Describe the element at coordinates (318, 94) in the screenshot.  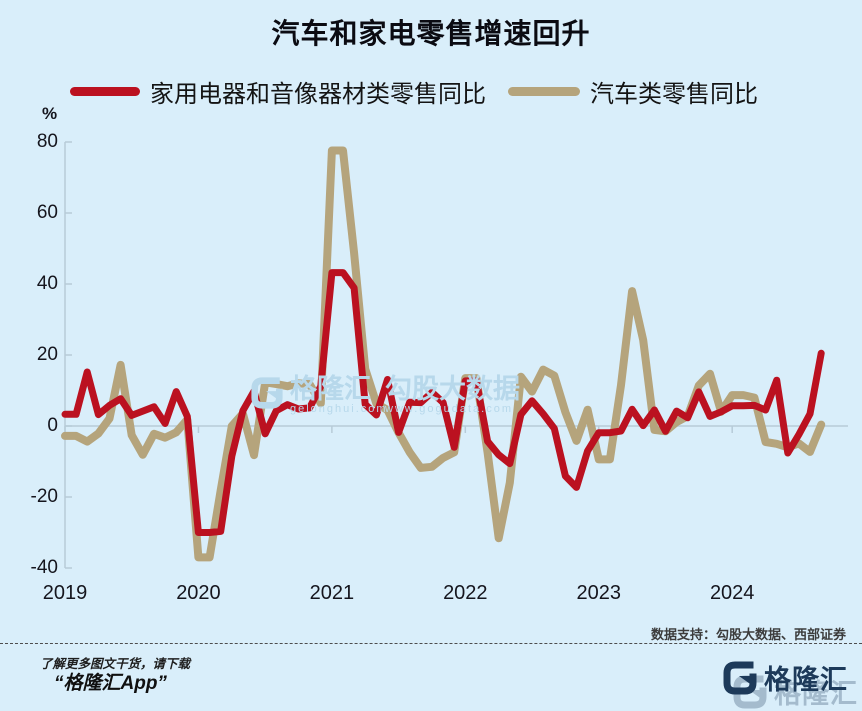
I see `legend-label-appliance: 家用电器和音像器材类零售同比` at that location.